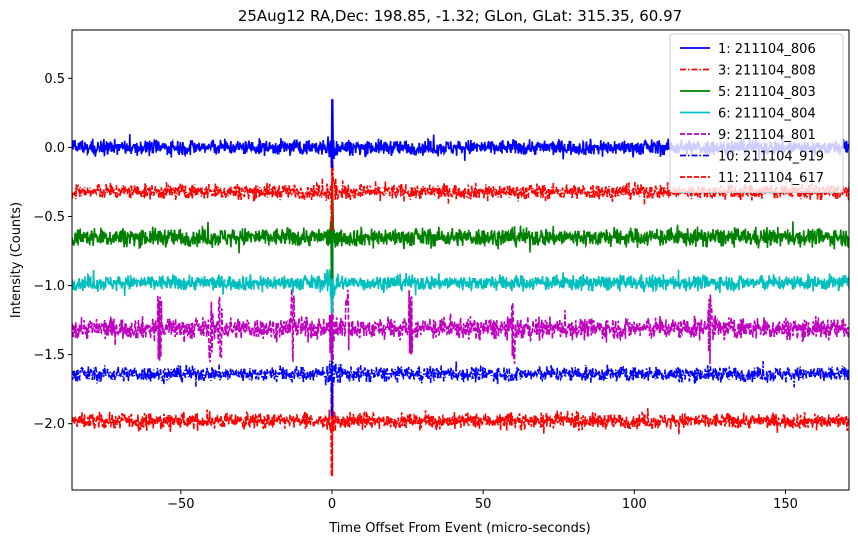  Describe the element at coordinates (771, 157) in the screenshot. I see `legend-label: 10: 211104_919` at that location.